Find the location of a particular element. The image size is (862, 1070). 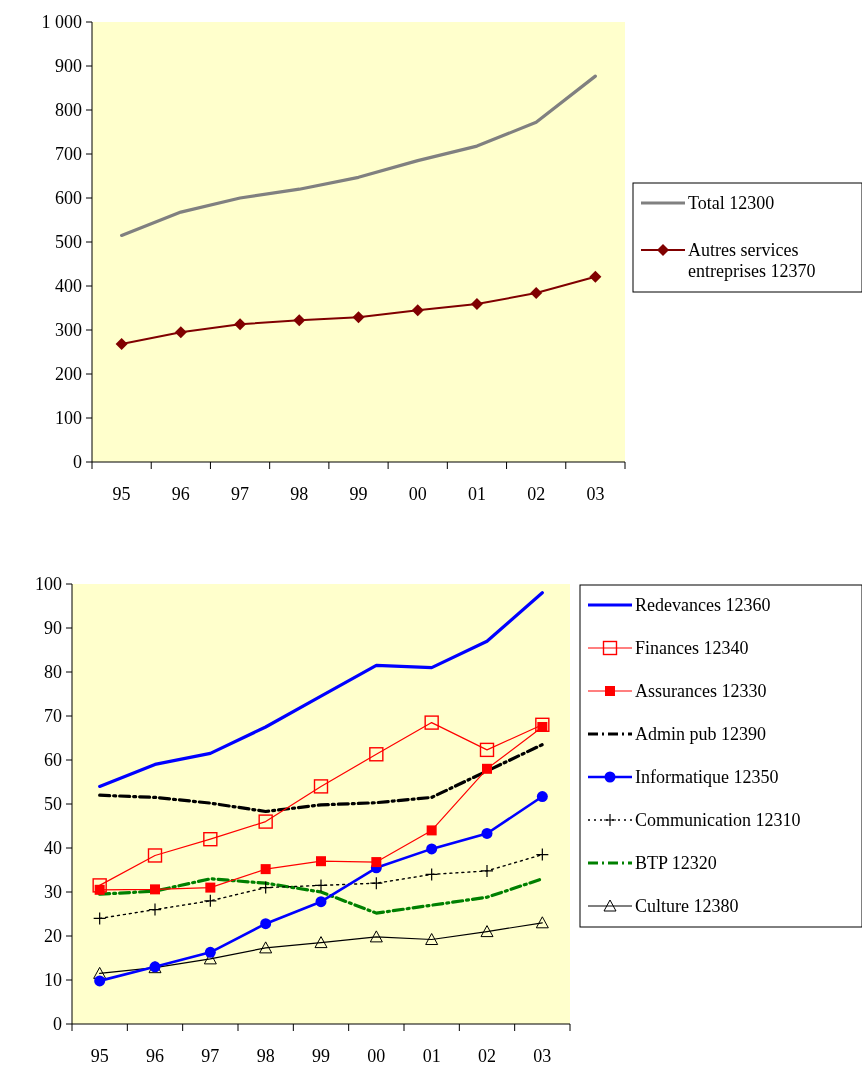

y-tick-label: 40 is located at coordinates (53, 848).